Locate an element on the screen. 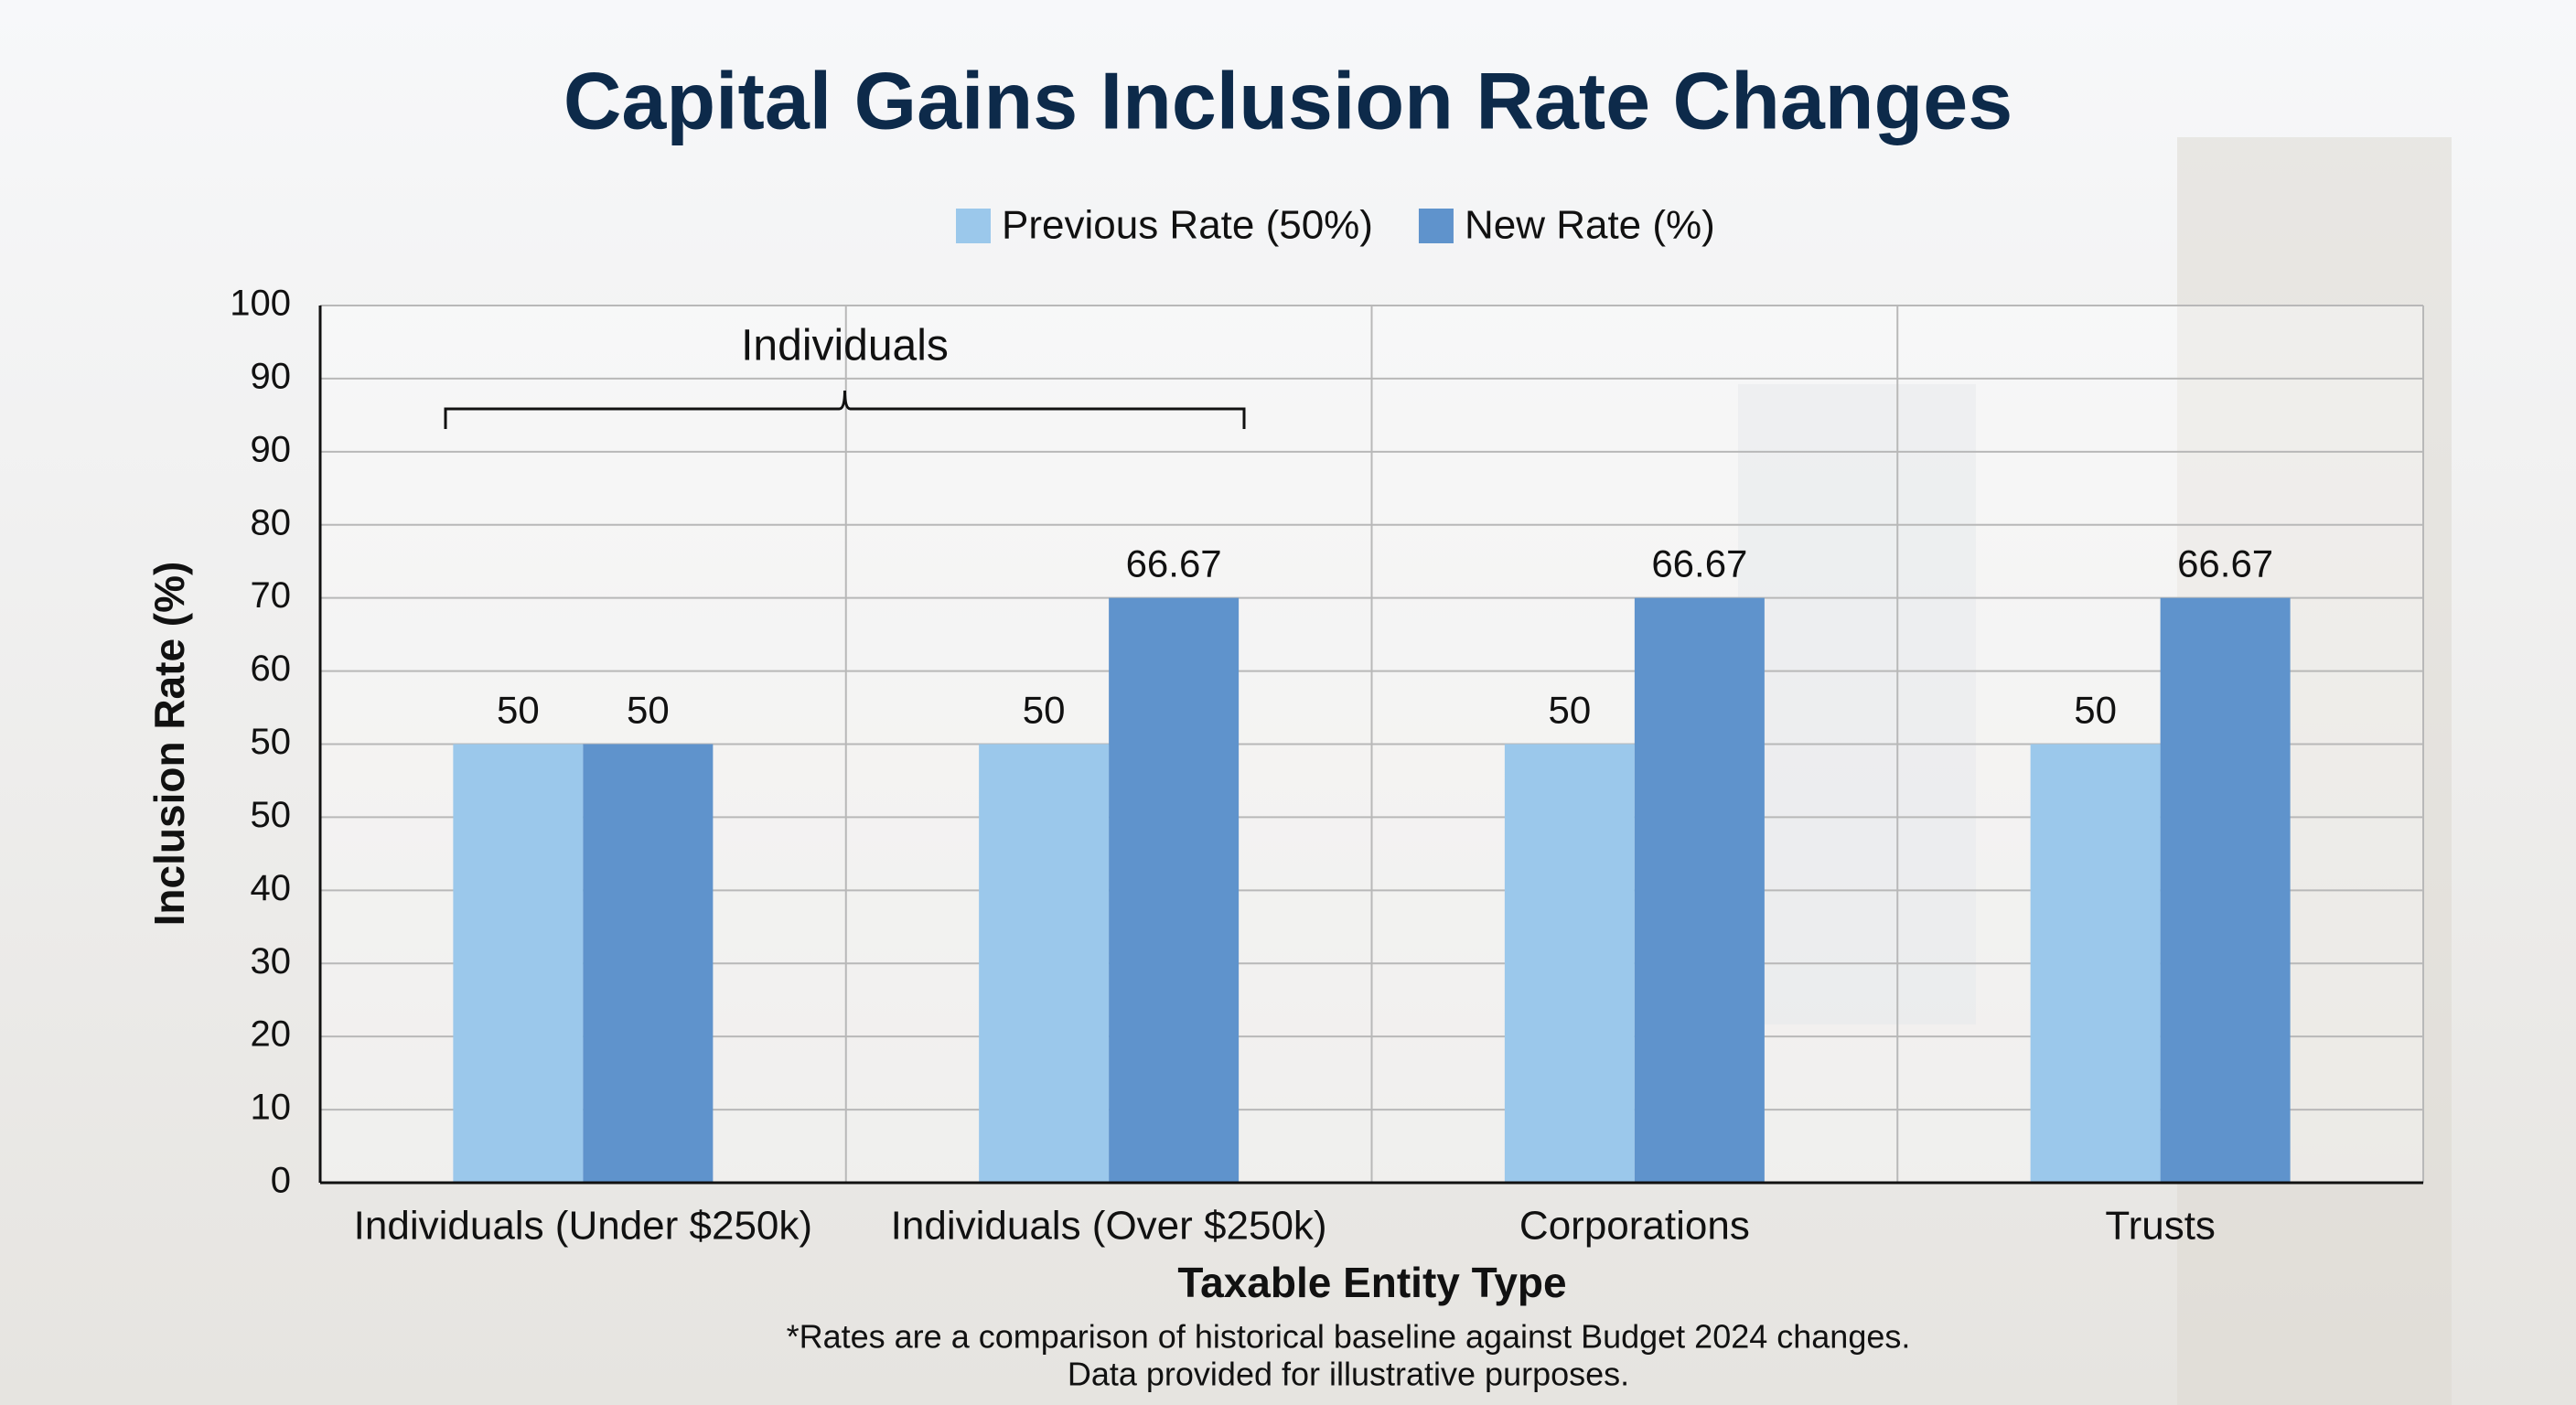 The height and width of the screenshot is (1405, 2576). x-tick-label: Individuals (Under $250k) is located at coordinates (583, 1226).